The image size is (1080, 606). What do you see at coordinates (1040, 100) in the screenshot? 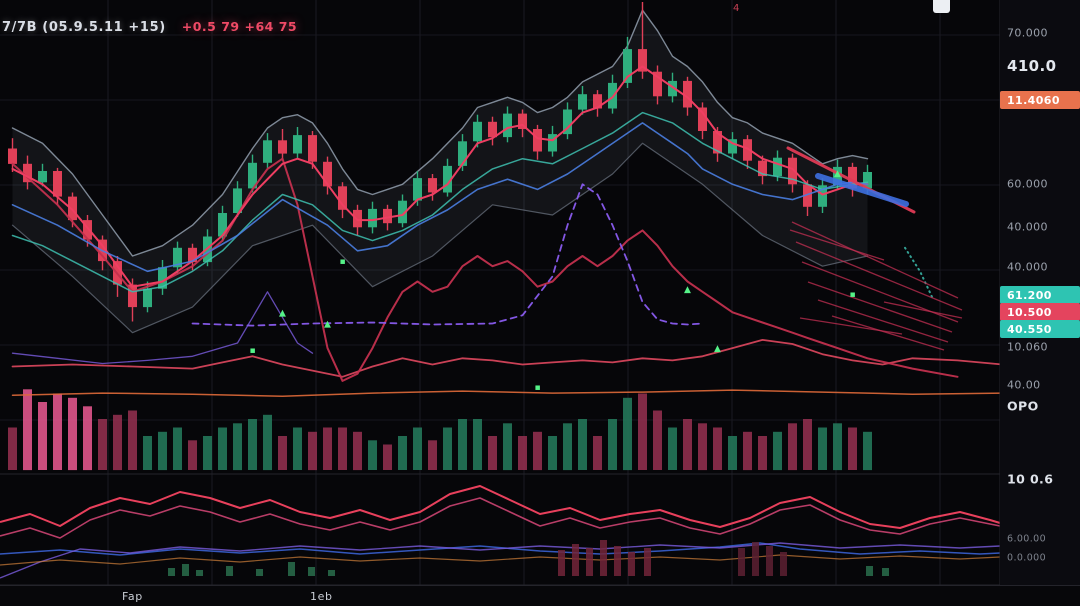
I see `price-badge: 11.4060` at bounding box center [1040, 100].